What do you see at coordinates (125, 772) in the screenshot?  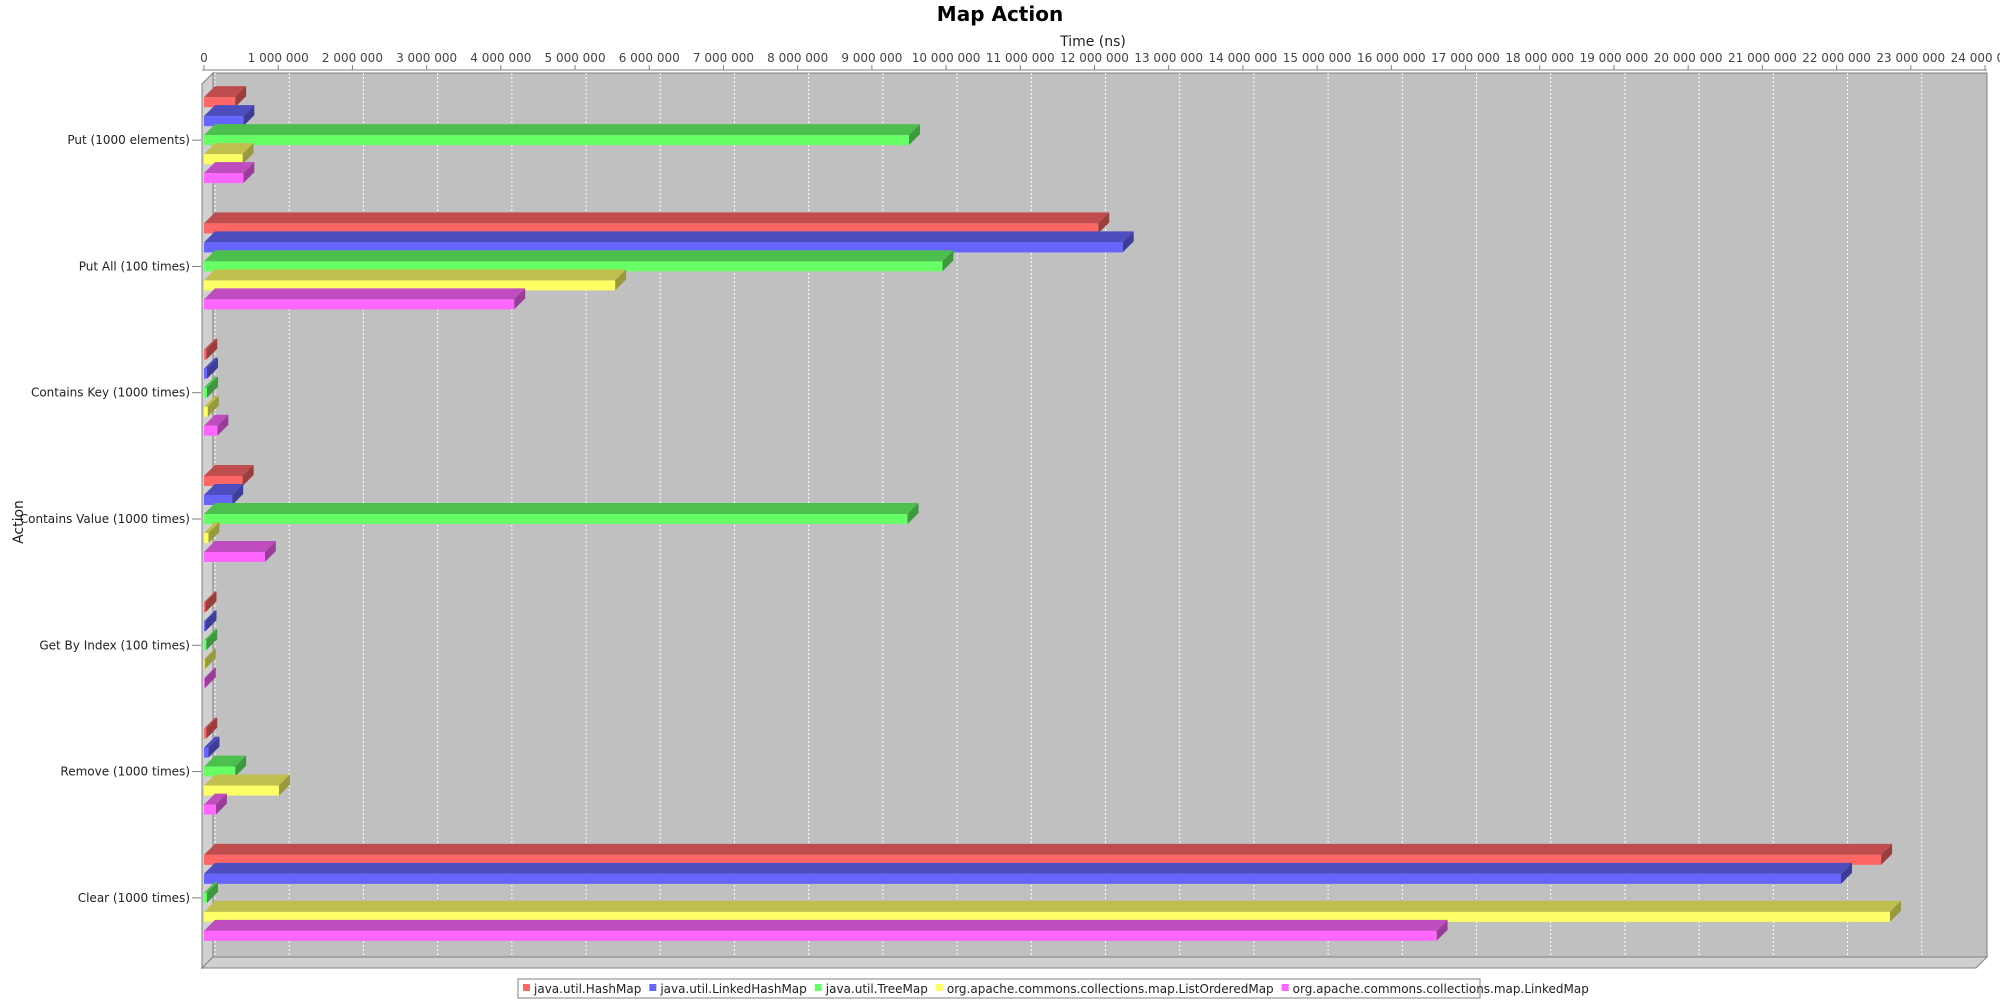 I see `y-category-label: Remove (1000 times)` at bounding box center [125, 772].